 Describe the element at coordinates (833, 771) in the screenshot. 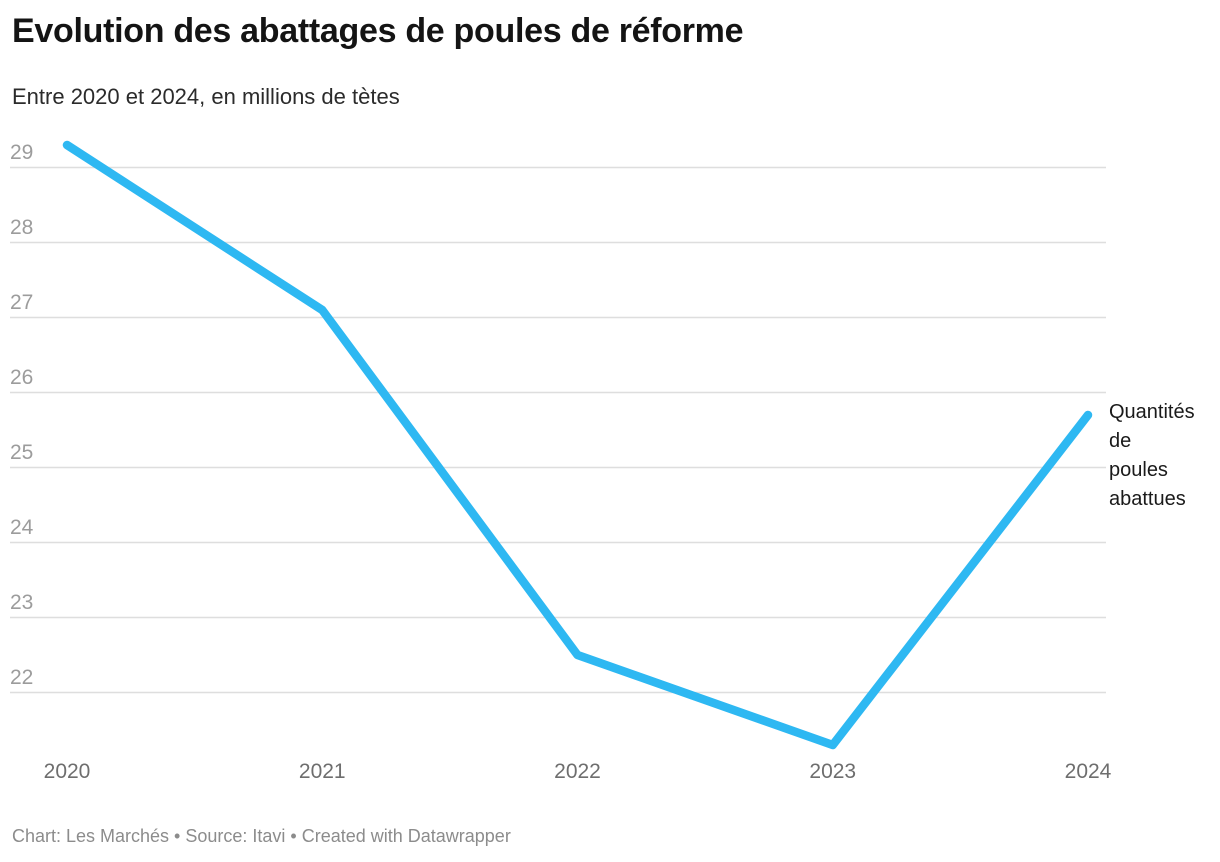

I see `x-tick-label: 2023` at that location.